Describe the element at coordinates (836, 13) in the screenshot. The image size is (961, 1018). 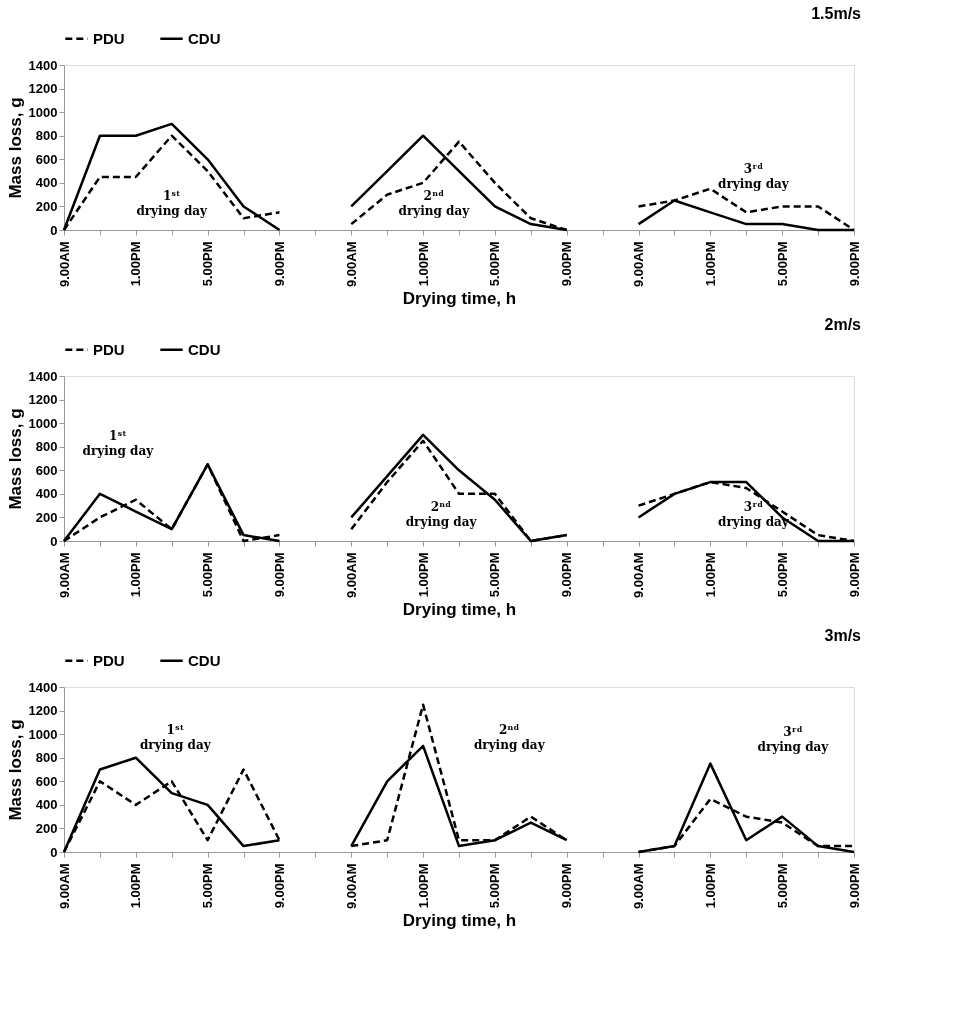
I see `chart-title: 1.5m/s` at that location.